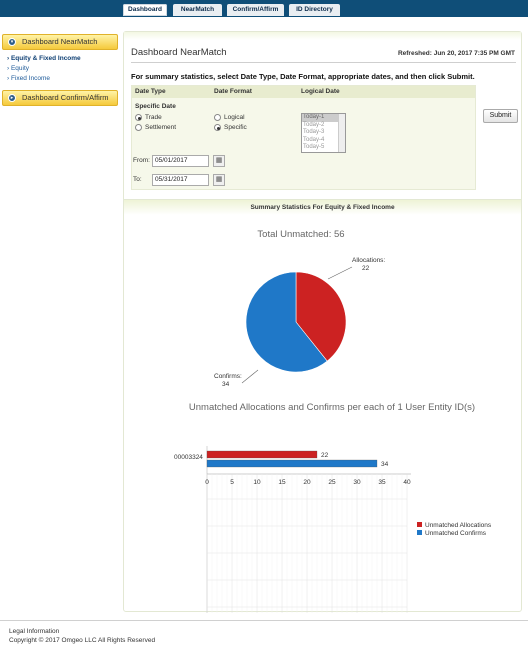  What do you see at coordinates (217, 117) in the screenshot?
I see `radio-logical` at bounding box center [217, 117].